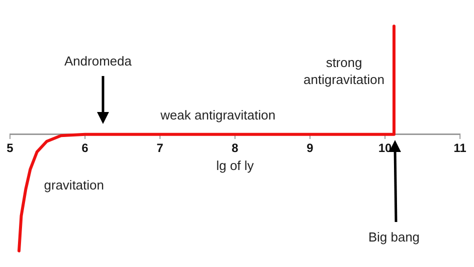 This screenshot has width=474, height=267. I want to click on annotation: weak antigravitation, so click(218, 115).